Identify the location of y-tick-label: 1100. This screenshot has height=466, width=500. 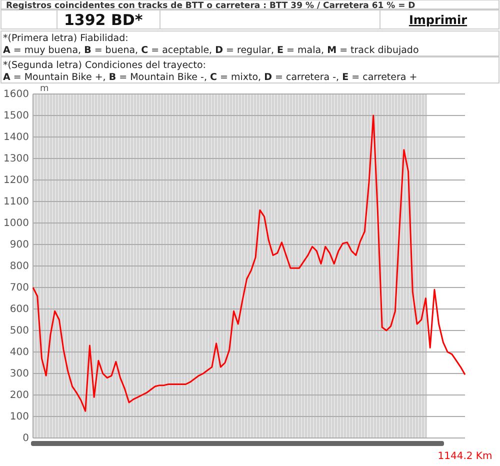
(16, 202).